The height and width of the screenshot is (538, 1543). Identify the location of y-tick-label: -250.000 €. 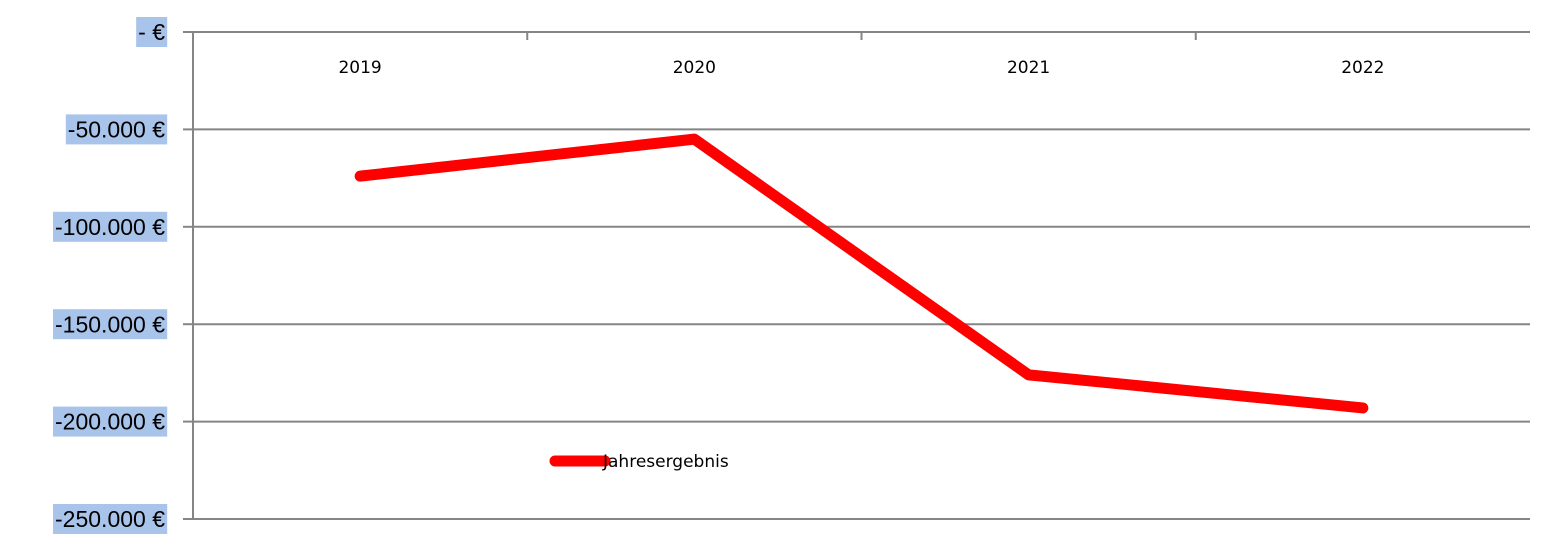
(110, 519).